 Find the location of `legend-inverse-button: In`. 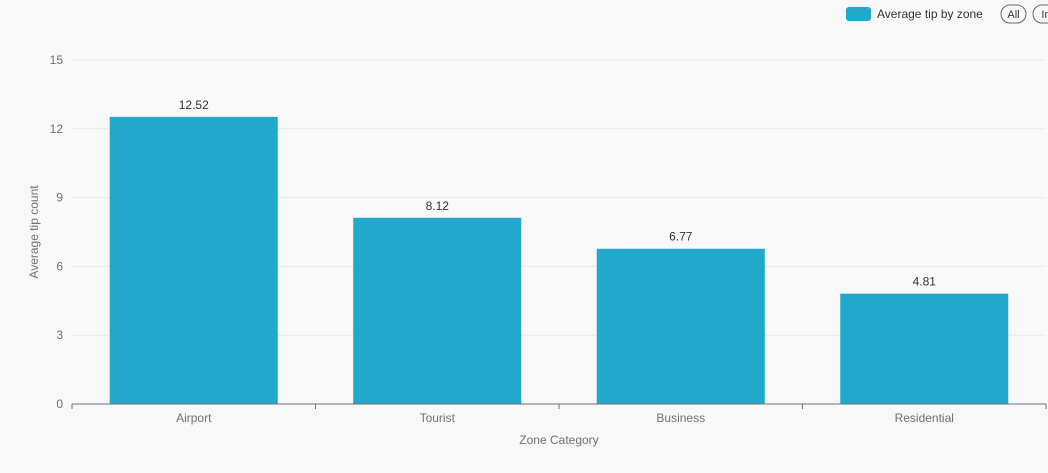

legend-inverse-button: In is located at coordinates (1040, 14).